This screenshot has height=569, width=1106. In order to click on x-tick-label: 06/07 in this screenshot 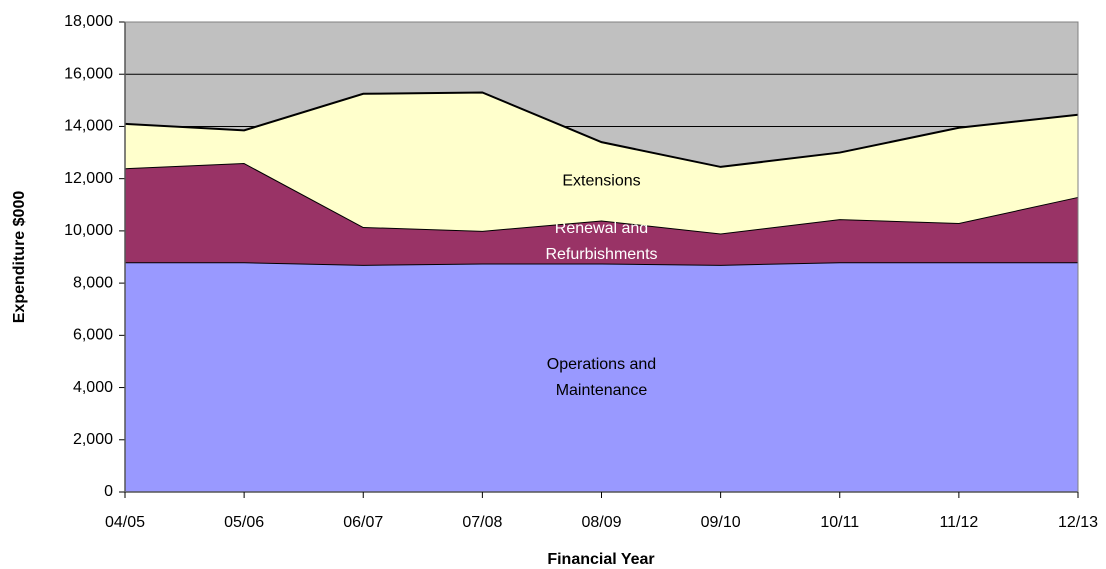, I will do `click(363, 522)`.